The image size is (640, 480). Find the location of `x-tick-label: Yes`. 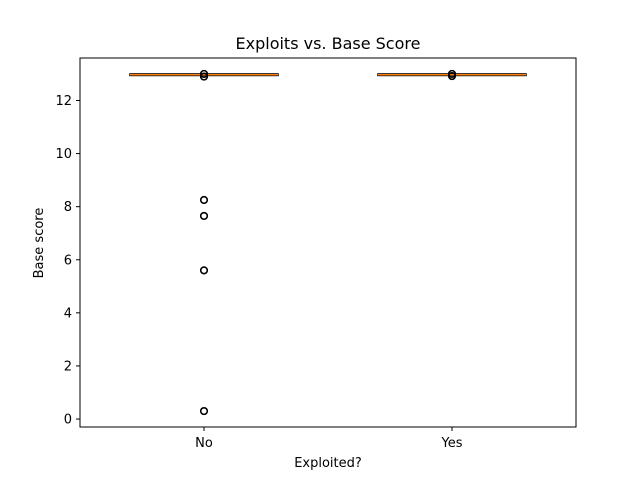

x-tick-label: Yes is located at coordinates (452, 443).